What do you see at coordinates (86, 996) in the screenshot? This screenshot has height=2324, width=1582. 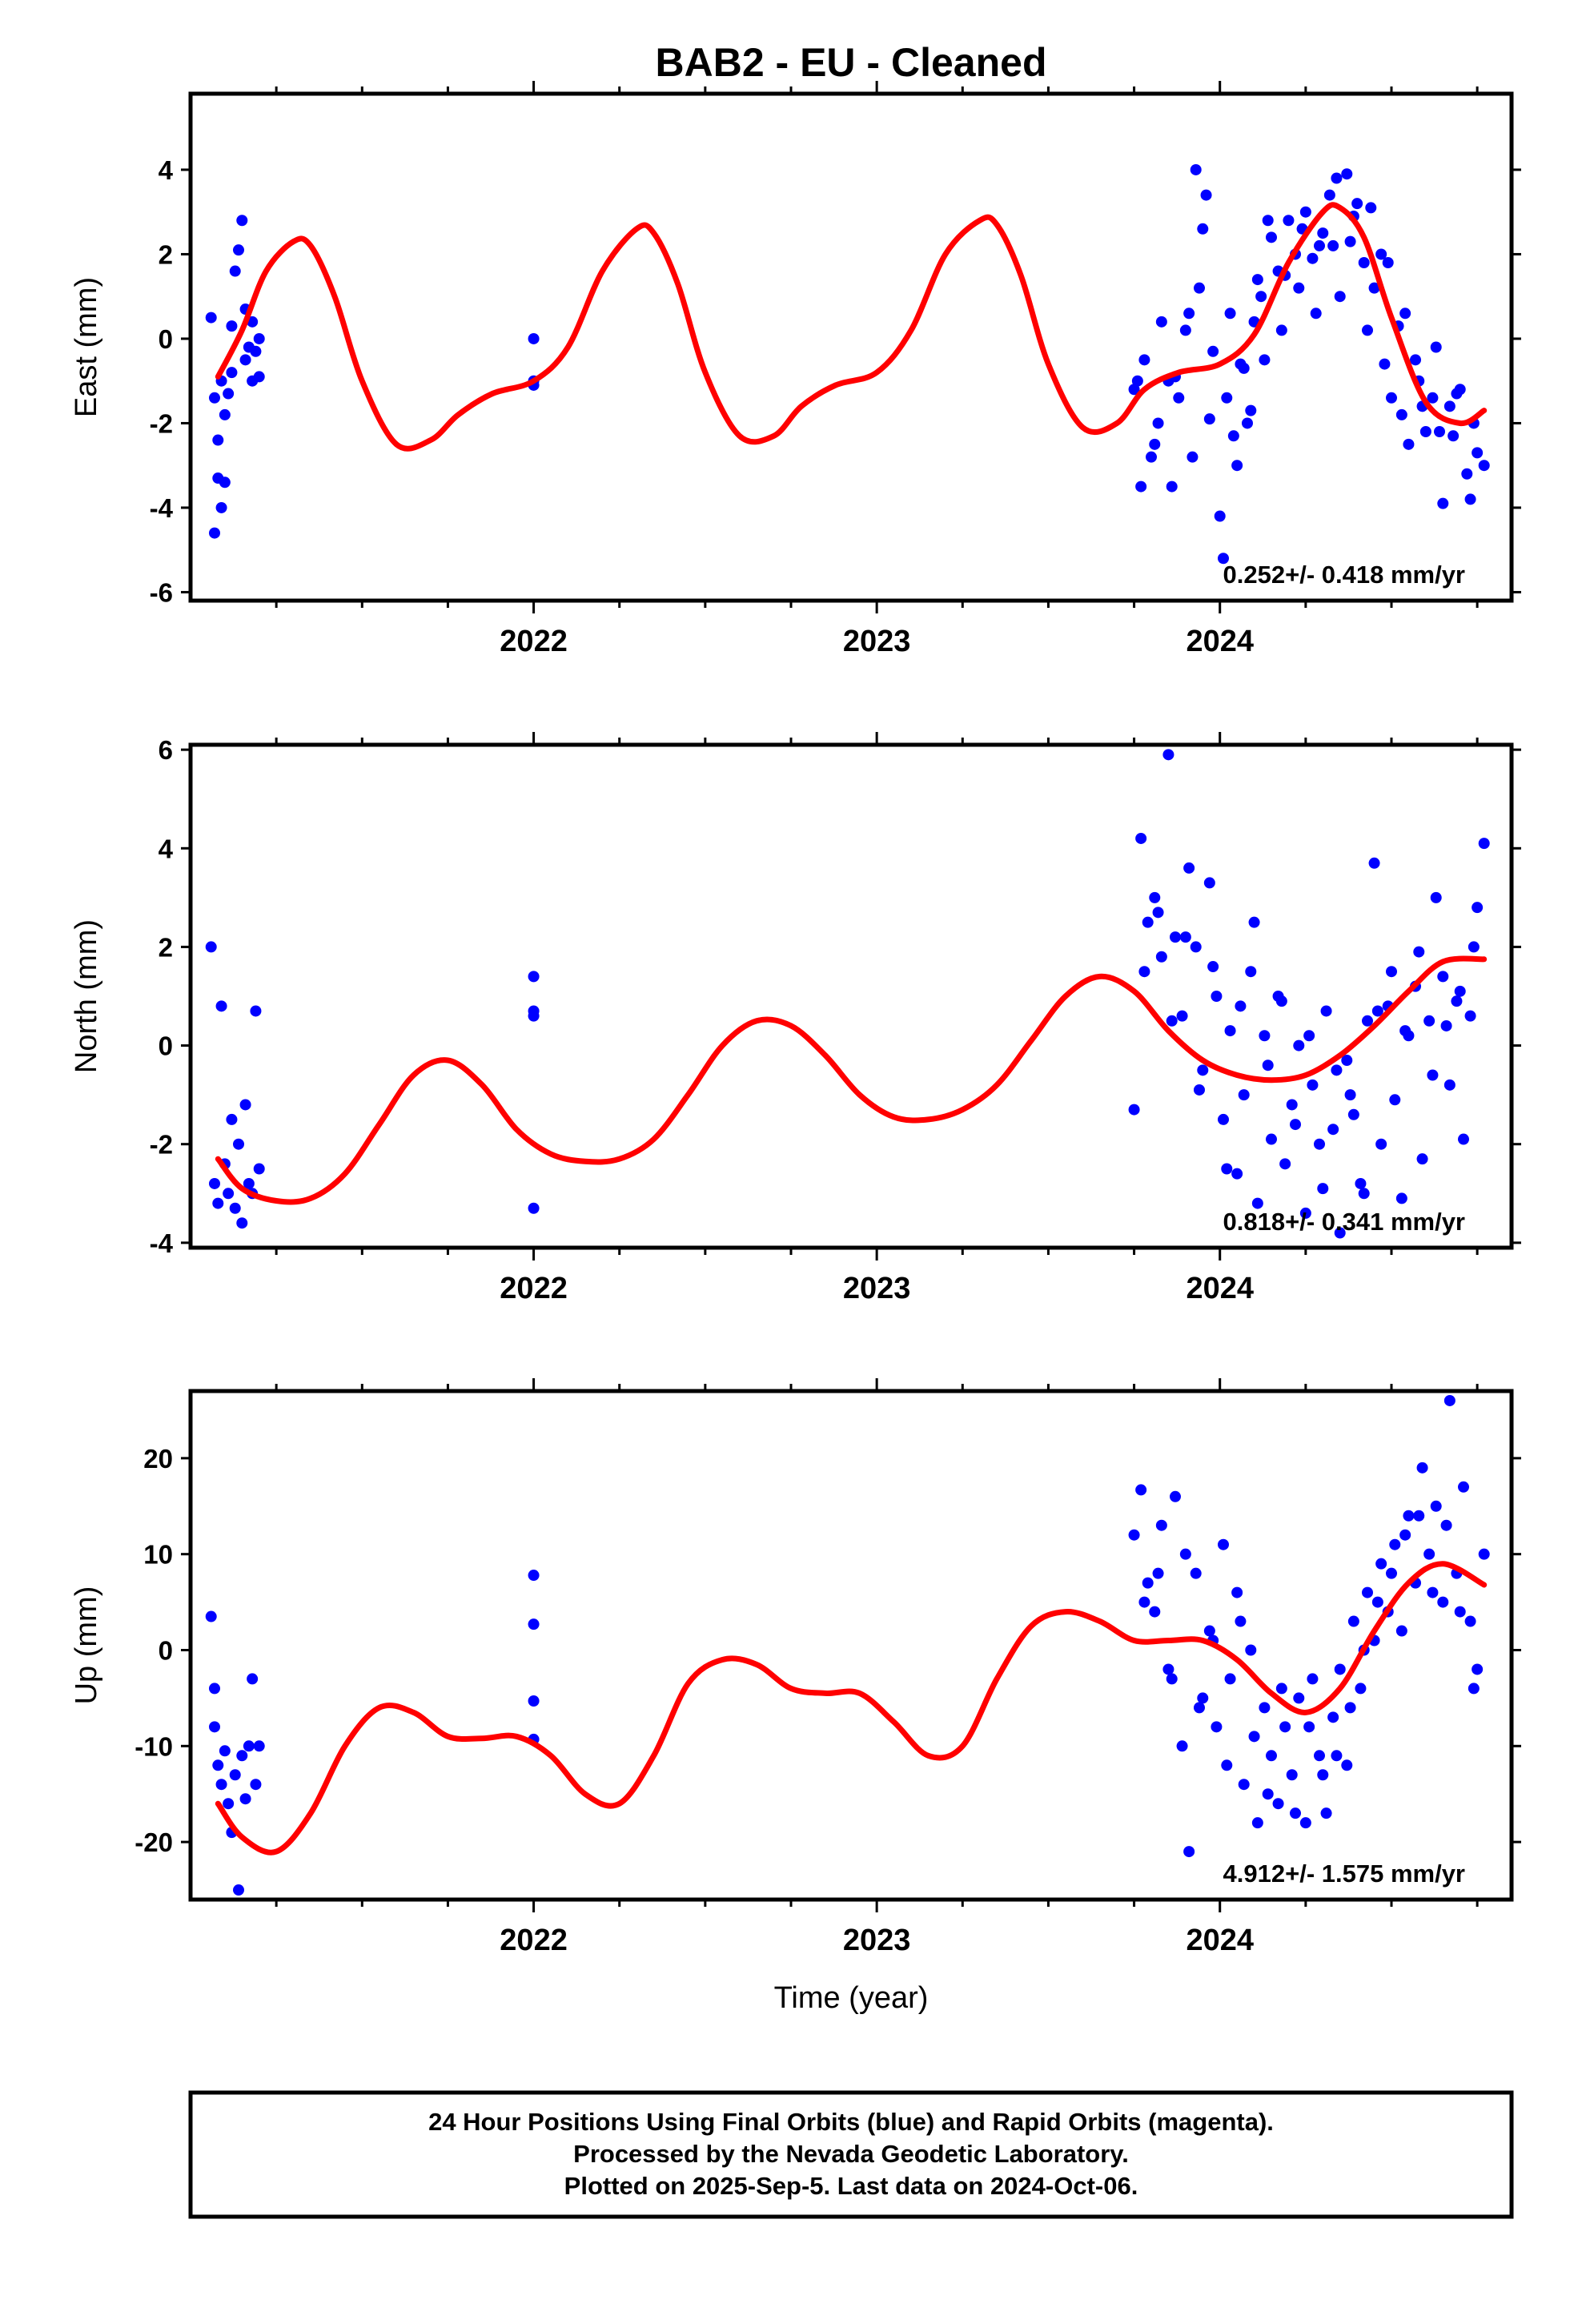 I see `north-y-axis-label: North (mm)` at bounding box center [86, 996].